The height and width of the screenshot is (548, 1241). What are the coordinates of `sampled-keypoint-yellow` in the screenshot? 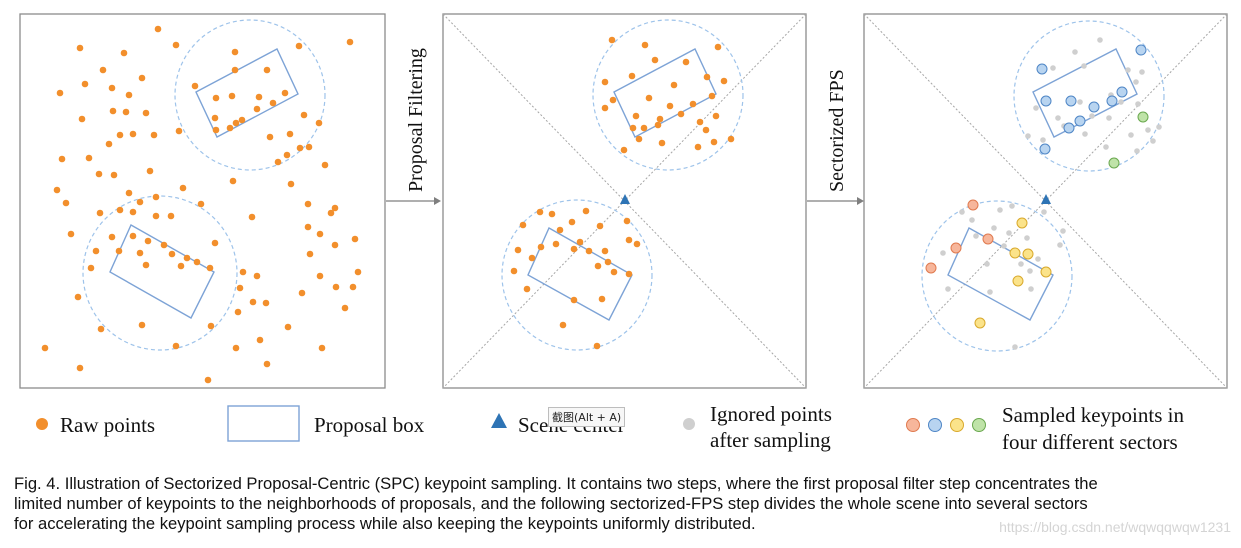 It's located at (1046, 272).